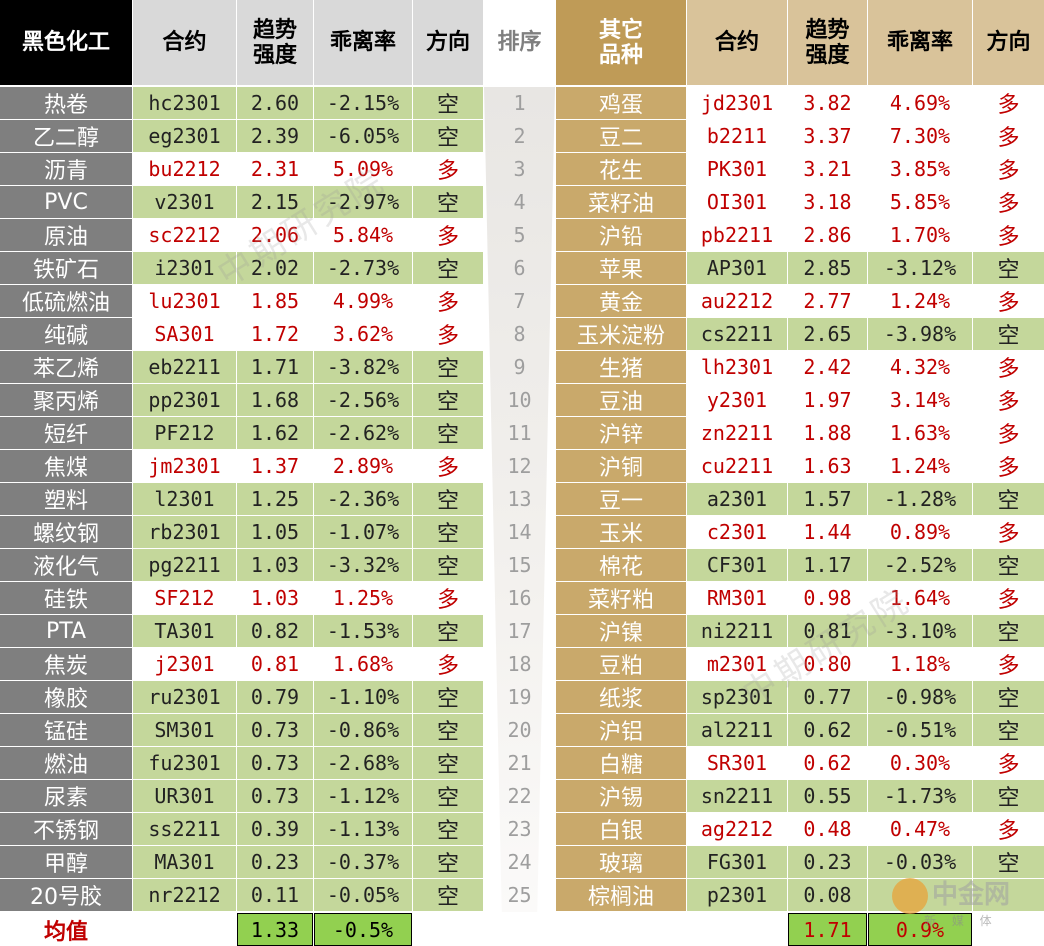  What do you see at coordinates (920, 499) in the screenshot?
I see `row-deviation-right: -1.28%` at bounding box center [920, 499].